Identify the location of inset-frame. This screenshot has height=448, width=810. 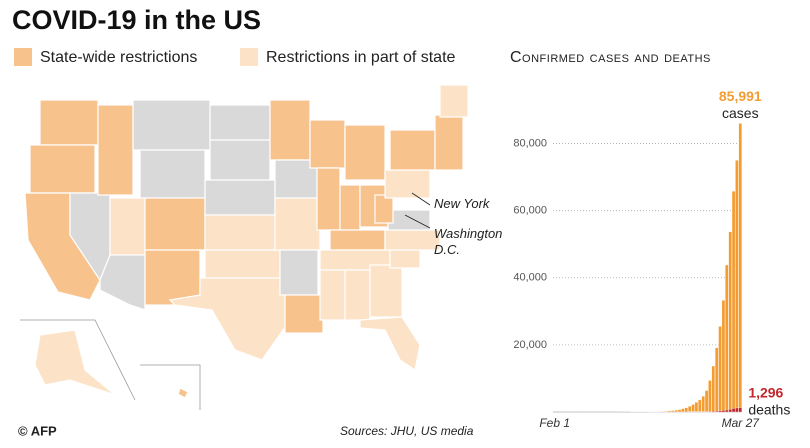
(110, 364).